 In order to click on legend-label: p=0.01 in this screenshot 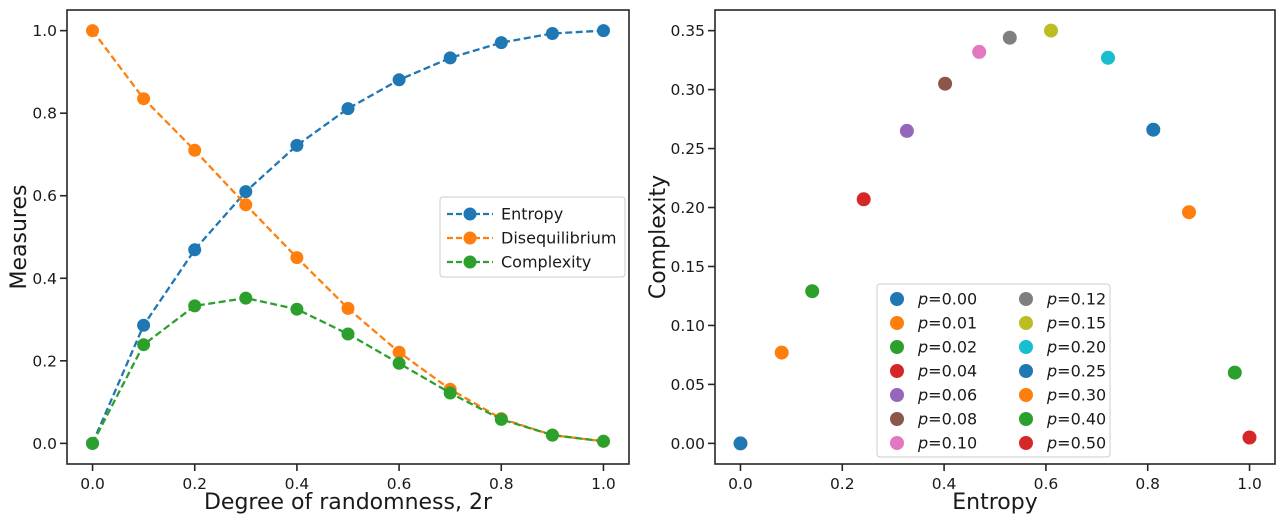, I will do `click(947, 323)`.